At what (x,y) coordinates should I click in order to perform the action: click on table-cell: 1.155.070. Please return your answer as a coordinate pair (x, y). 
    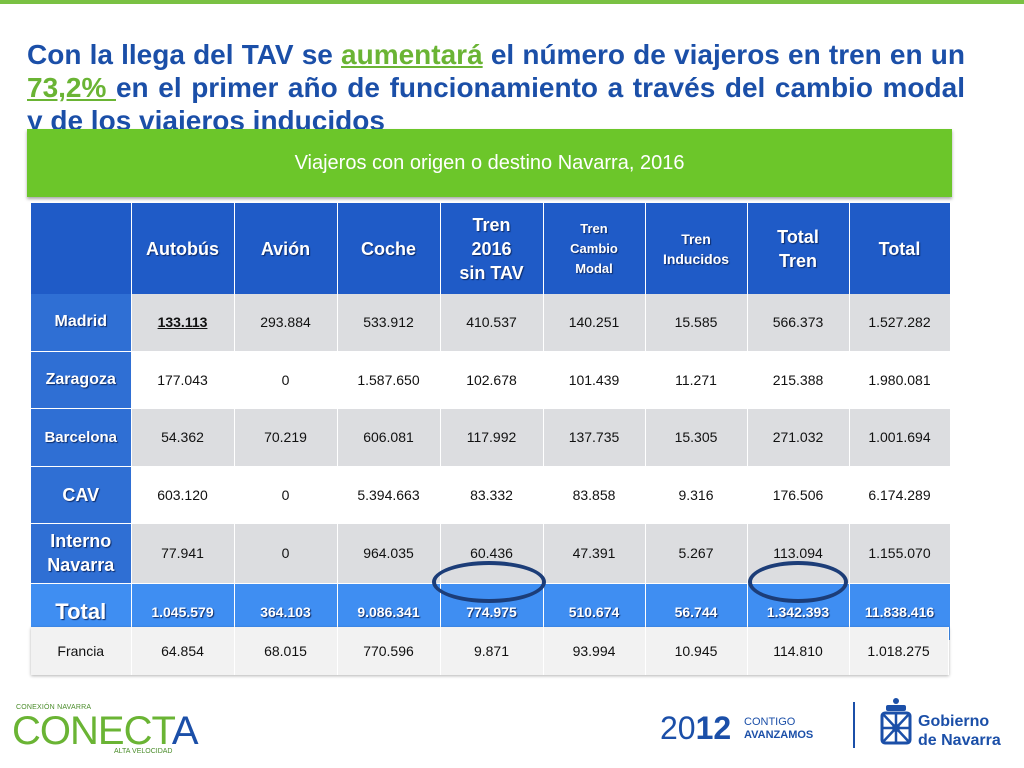
    Looking at the image, I should click on (900, 553).